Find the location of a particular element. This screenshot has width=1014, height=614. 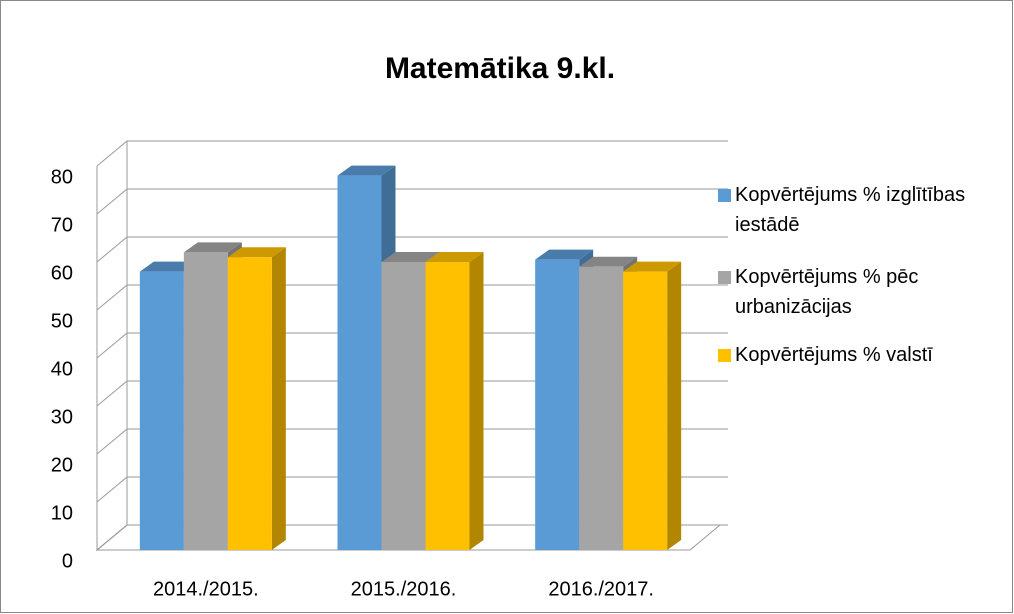

y-tick-label: 10 is located at coordinates (62, 513).